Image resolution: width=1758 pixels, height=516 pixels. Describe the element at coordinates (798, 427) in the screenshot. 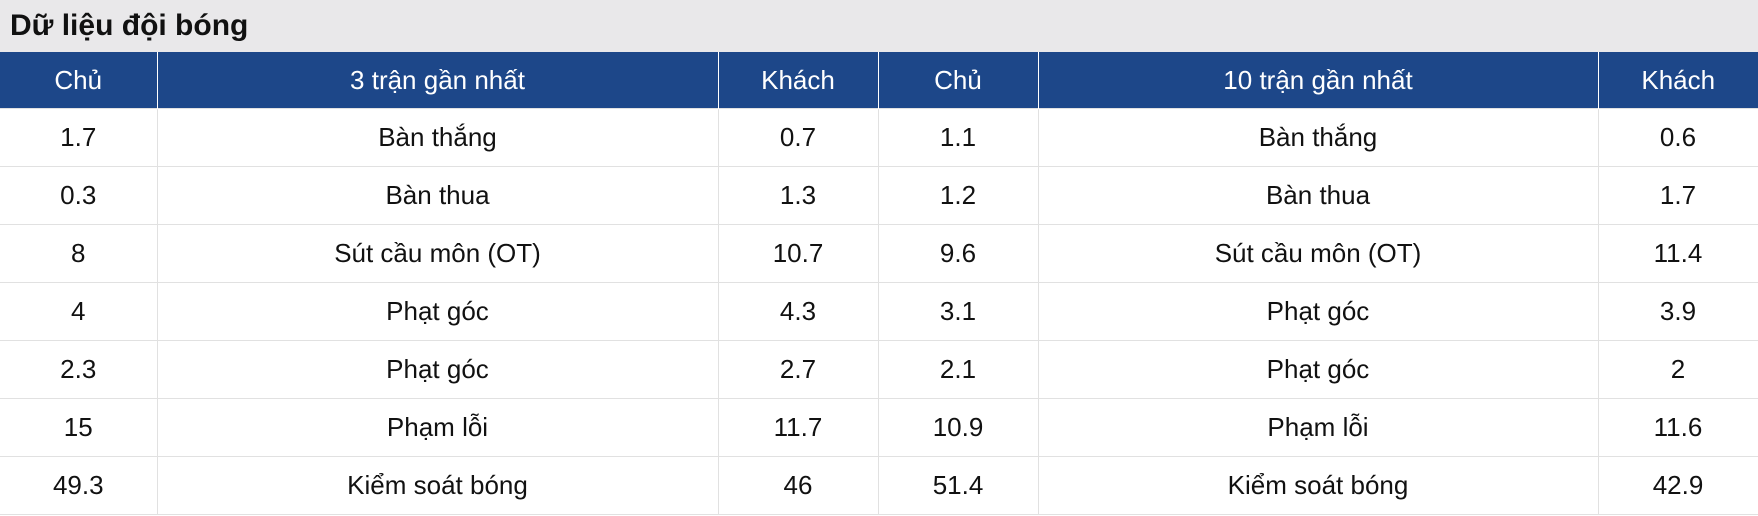

I see `cell: 11.7` at that location.